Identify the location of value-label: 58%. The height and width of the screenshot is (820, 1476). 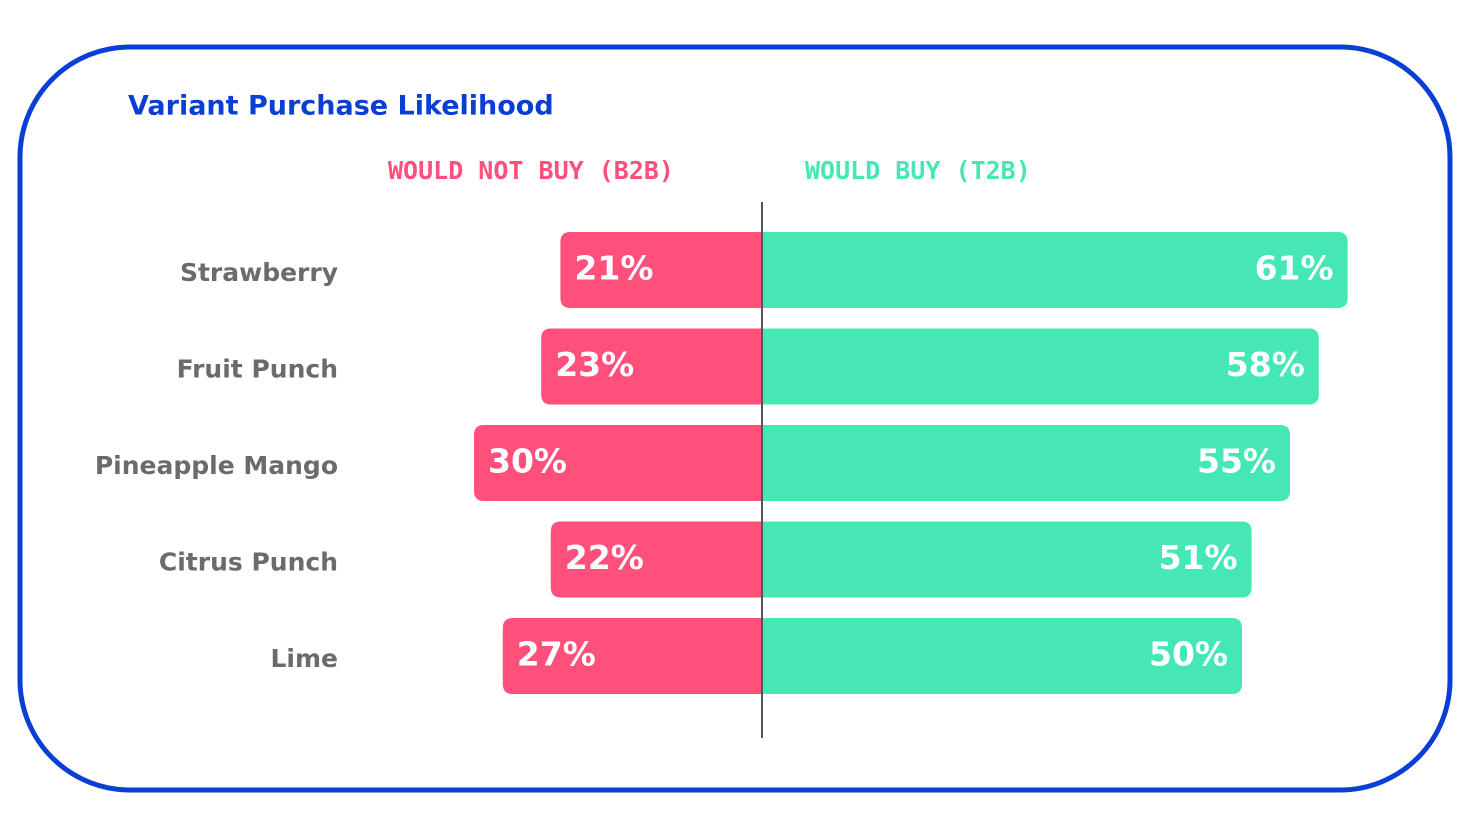
(1265, 364).